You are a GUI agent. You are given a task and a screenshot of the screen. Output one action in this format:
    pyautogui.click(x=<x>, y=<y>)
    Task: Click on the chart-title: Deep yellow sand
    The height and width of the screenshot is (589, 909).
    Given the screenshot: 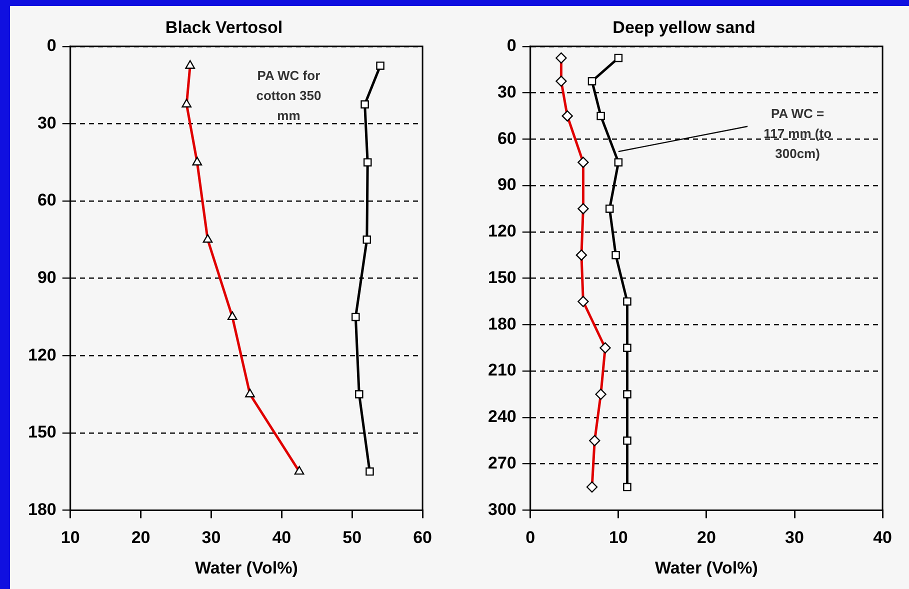 What is the action you would take?
    pyautogui.click(x=684, y=27)
    